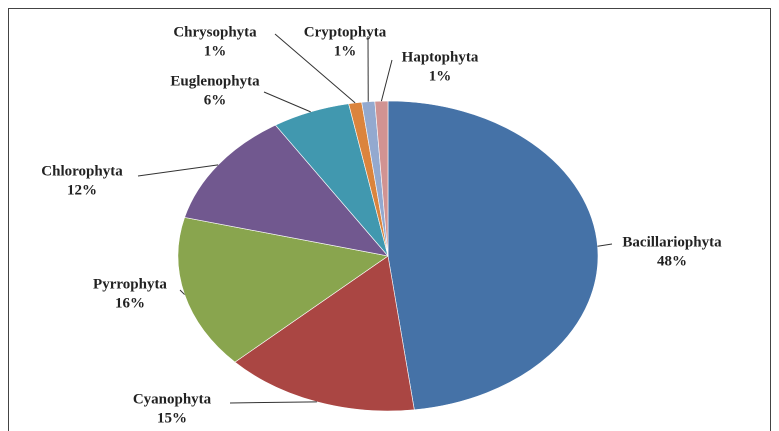 This screenshot has width=779, height=431. I want to click on slice-label: Bacillariophyta, so click(672, 242).